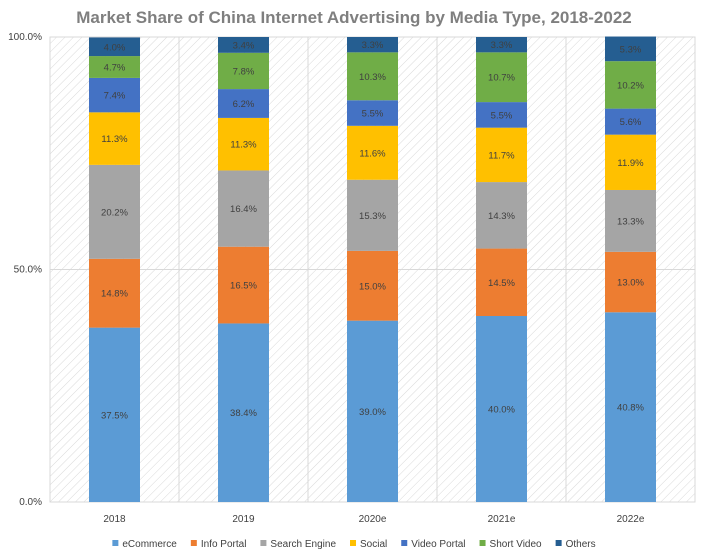  I want to click on legend-item: Social, so click(368, 544).